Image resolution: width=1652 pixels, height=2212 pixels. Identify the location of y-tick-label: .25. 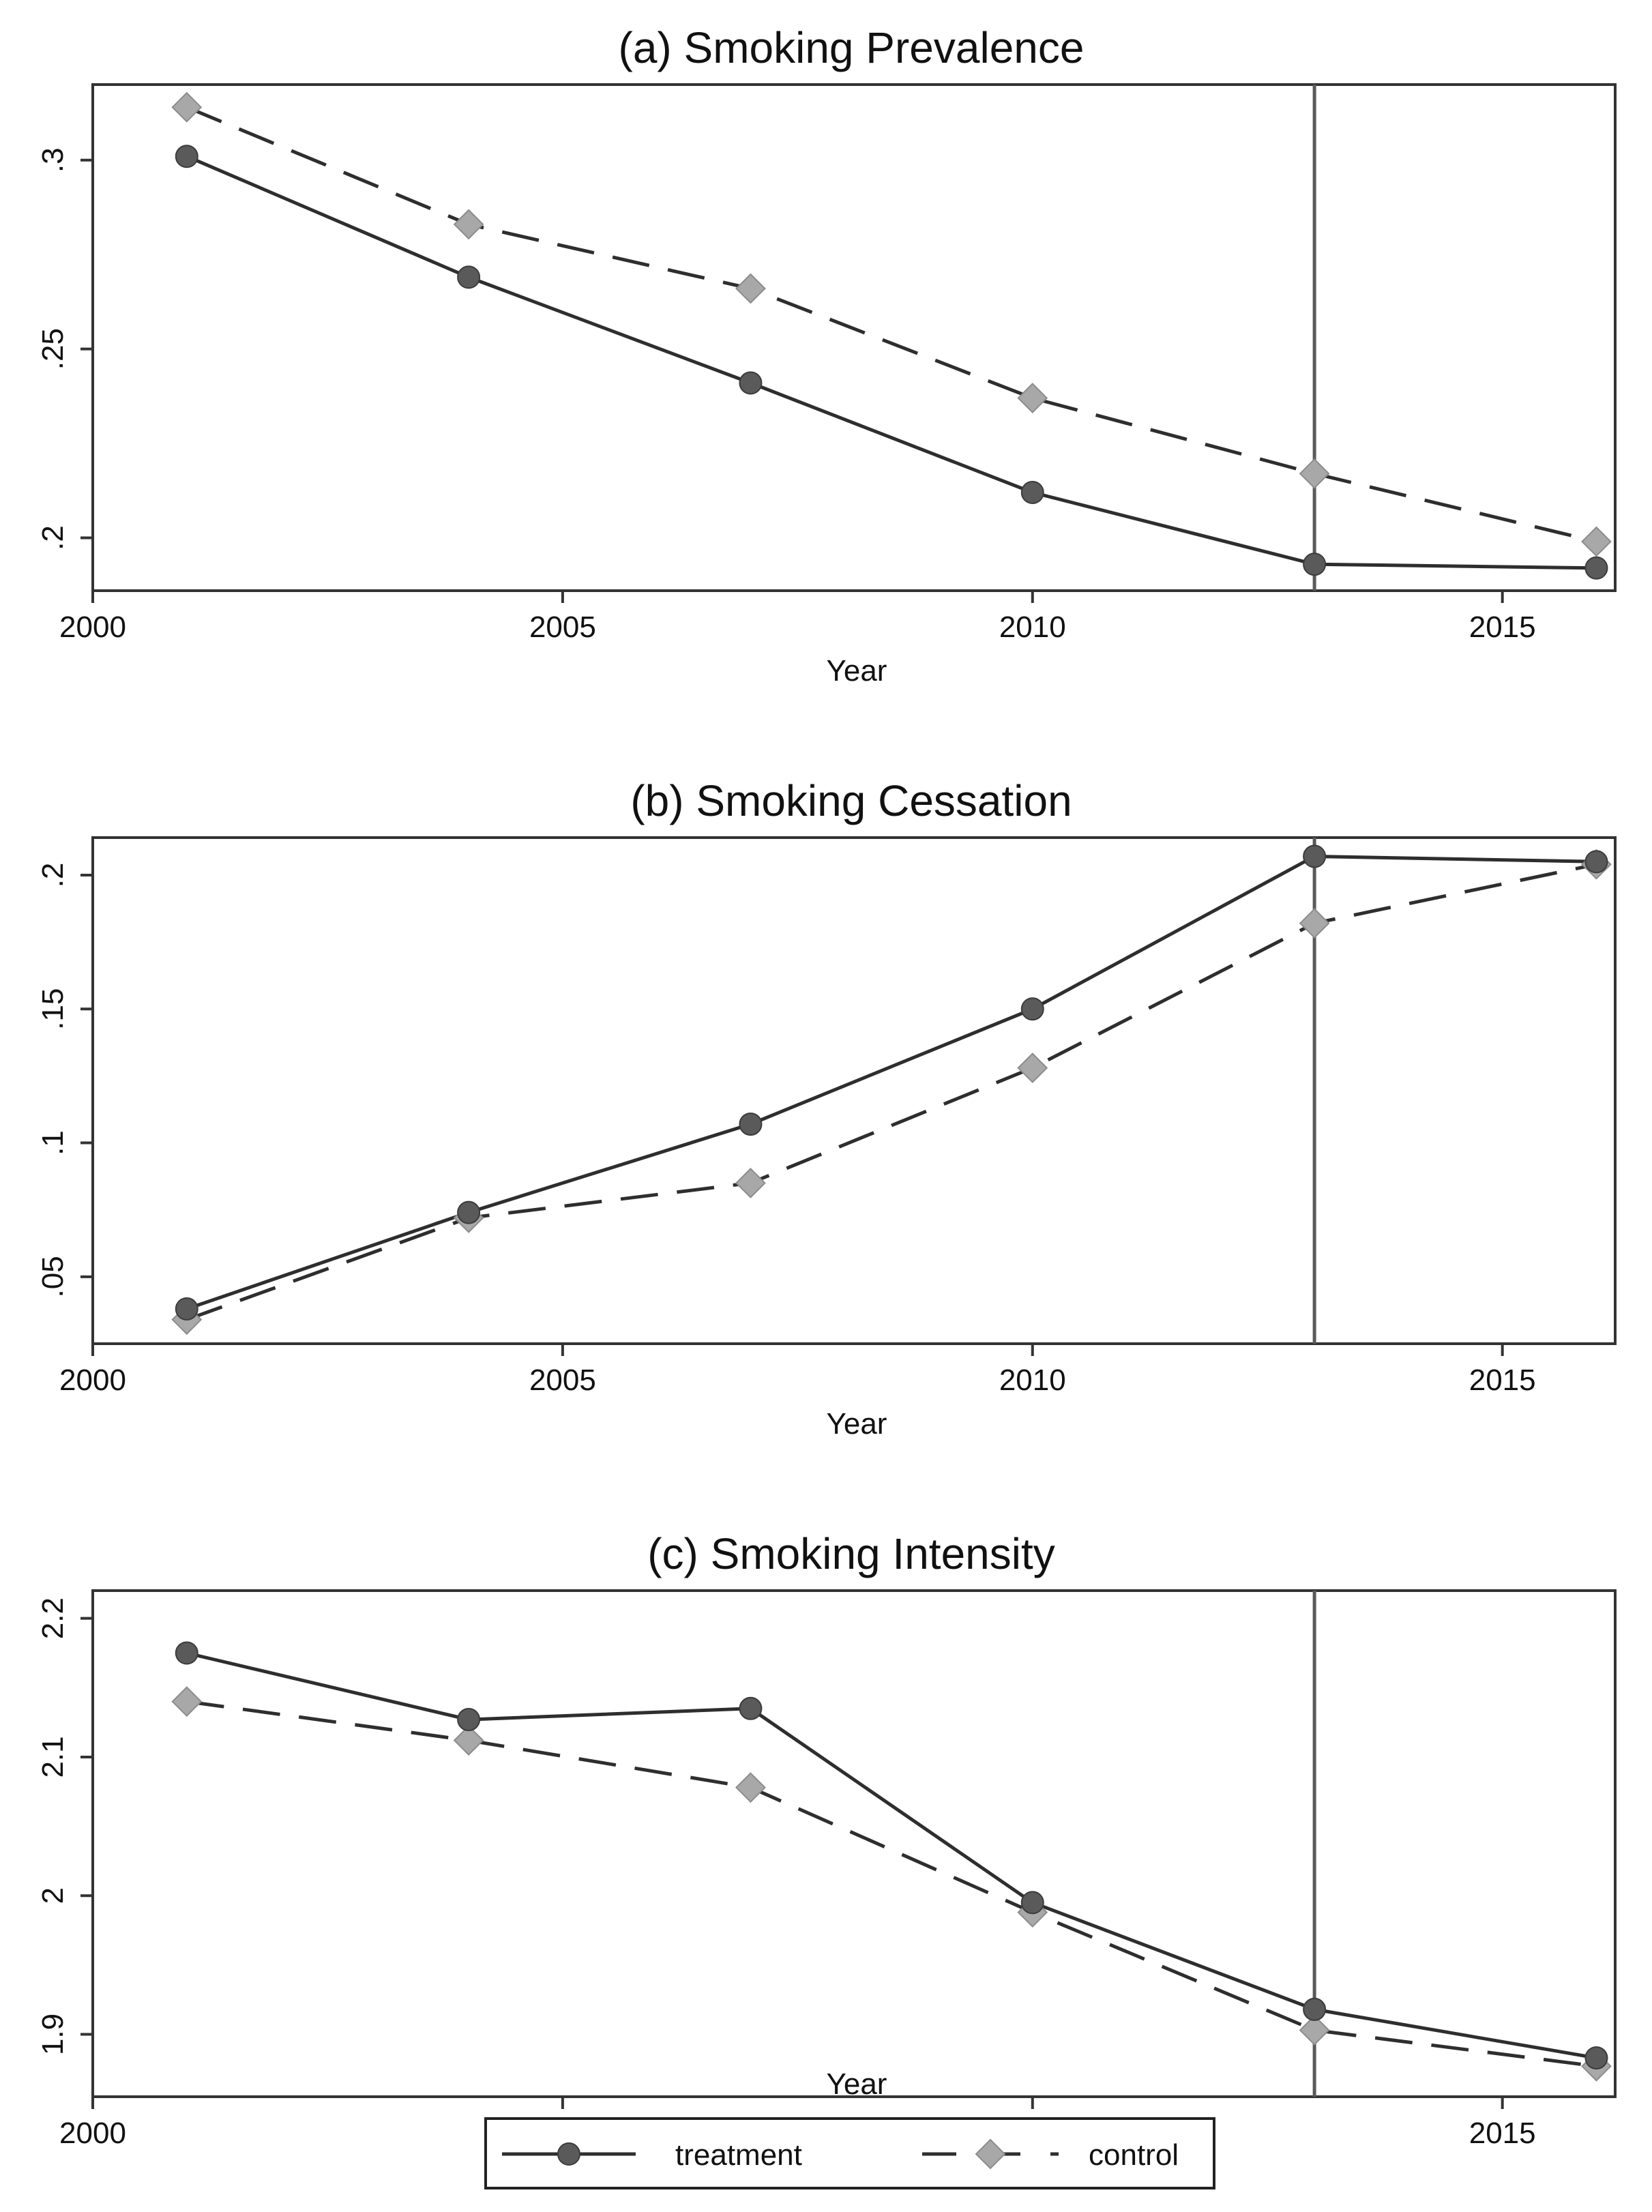
(53, 349).